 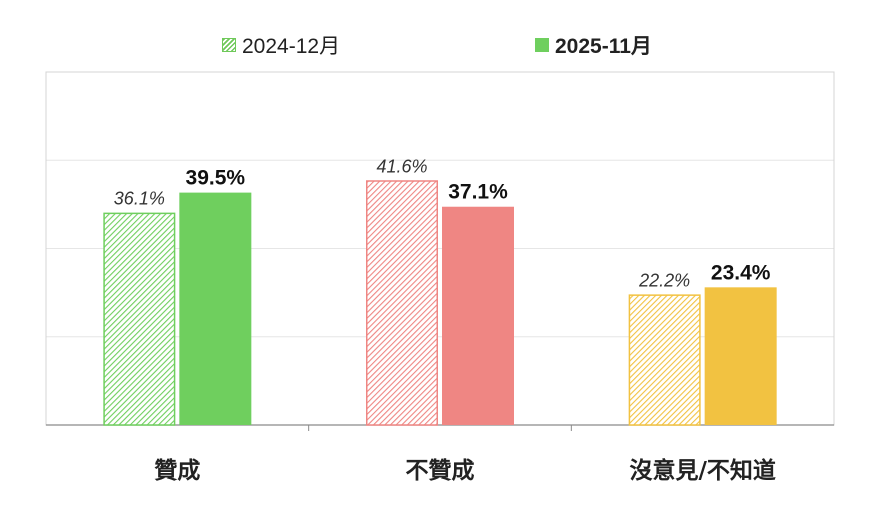 What do you see at coordinates (664, 280) in the screenshot?
I see `data-label: 22.2%` at bounding box center [664, 280].